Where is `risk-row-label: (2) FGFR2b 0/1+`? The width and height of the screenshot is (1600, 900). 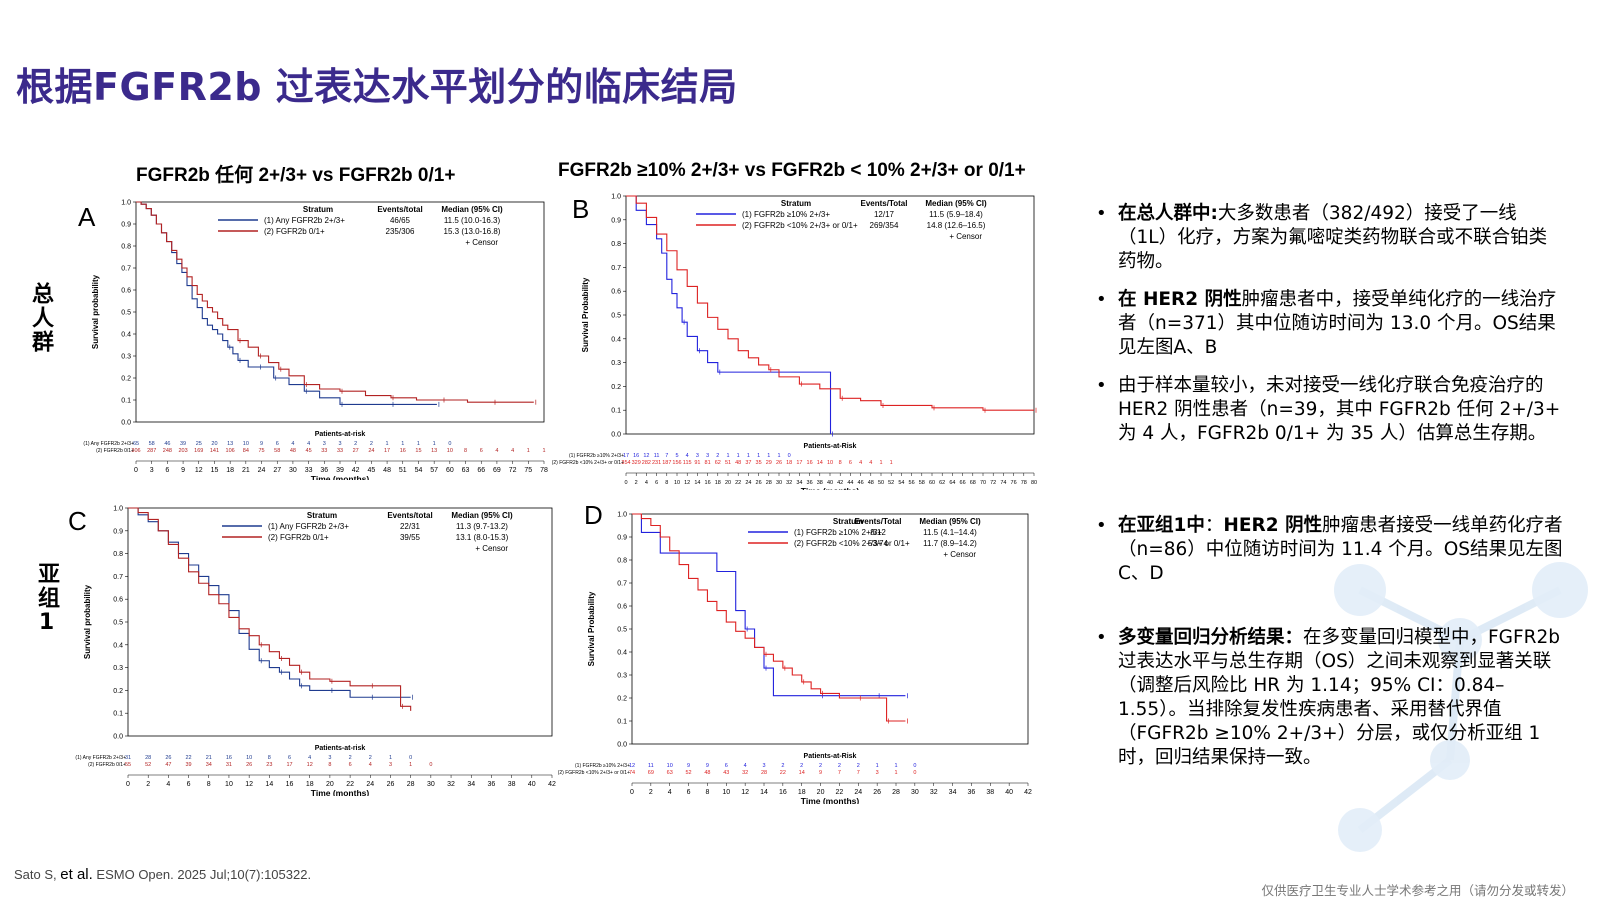 risk-row-label: (2) FGFR2b 0/1+ is located at coordinates (107, 765).